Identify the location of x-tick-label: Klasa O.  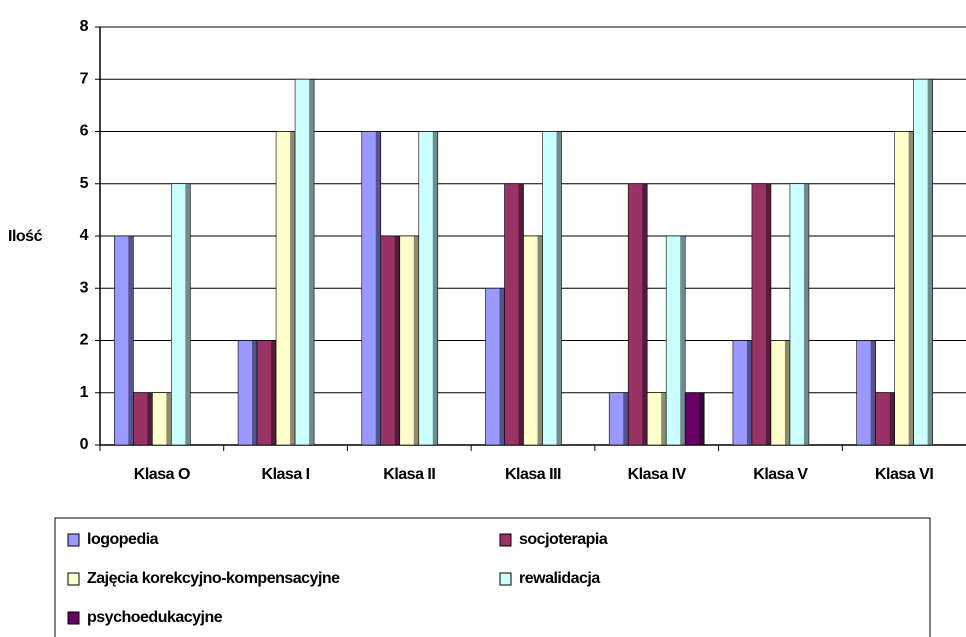
(162, 474).